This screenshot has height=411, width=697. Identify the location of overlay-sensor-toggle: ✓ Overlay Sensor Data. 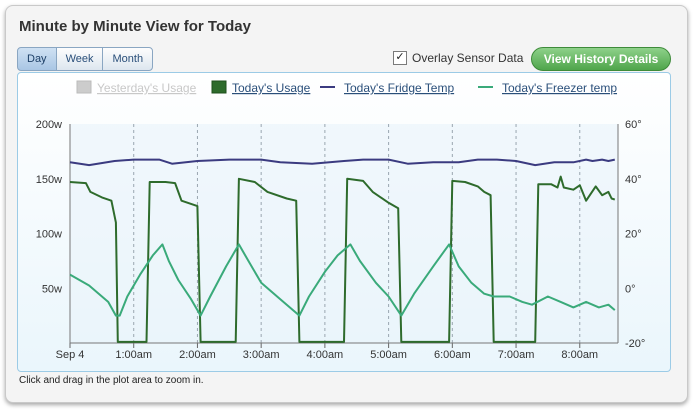
(458, 58).